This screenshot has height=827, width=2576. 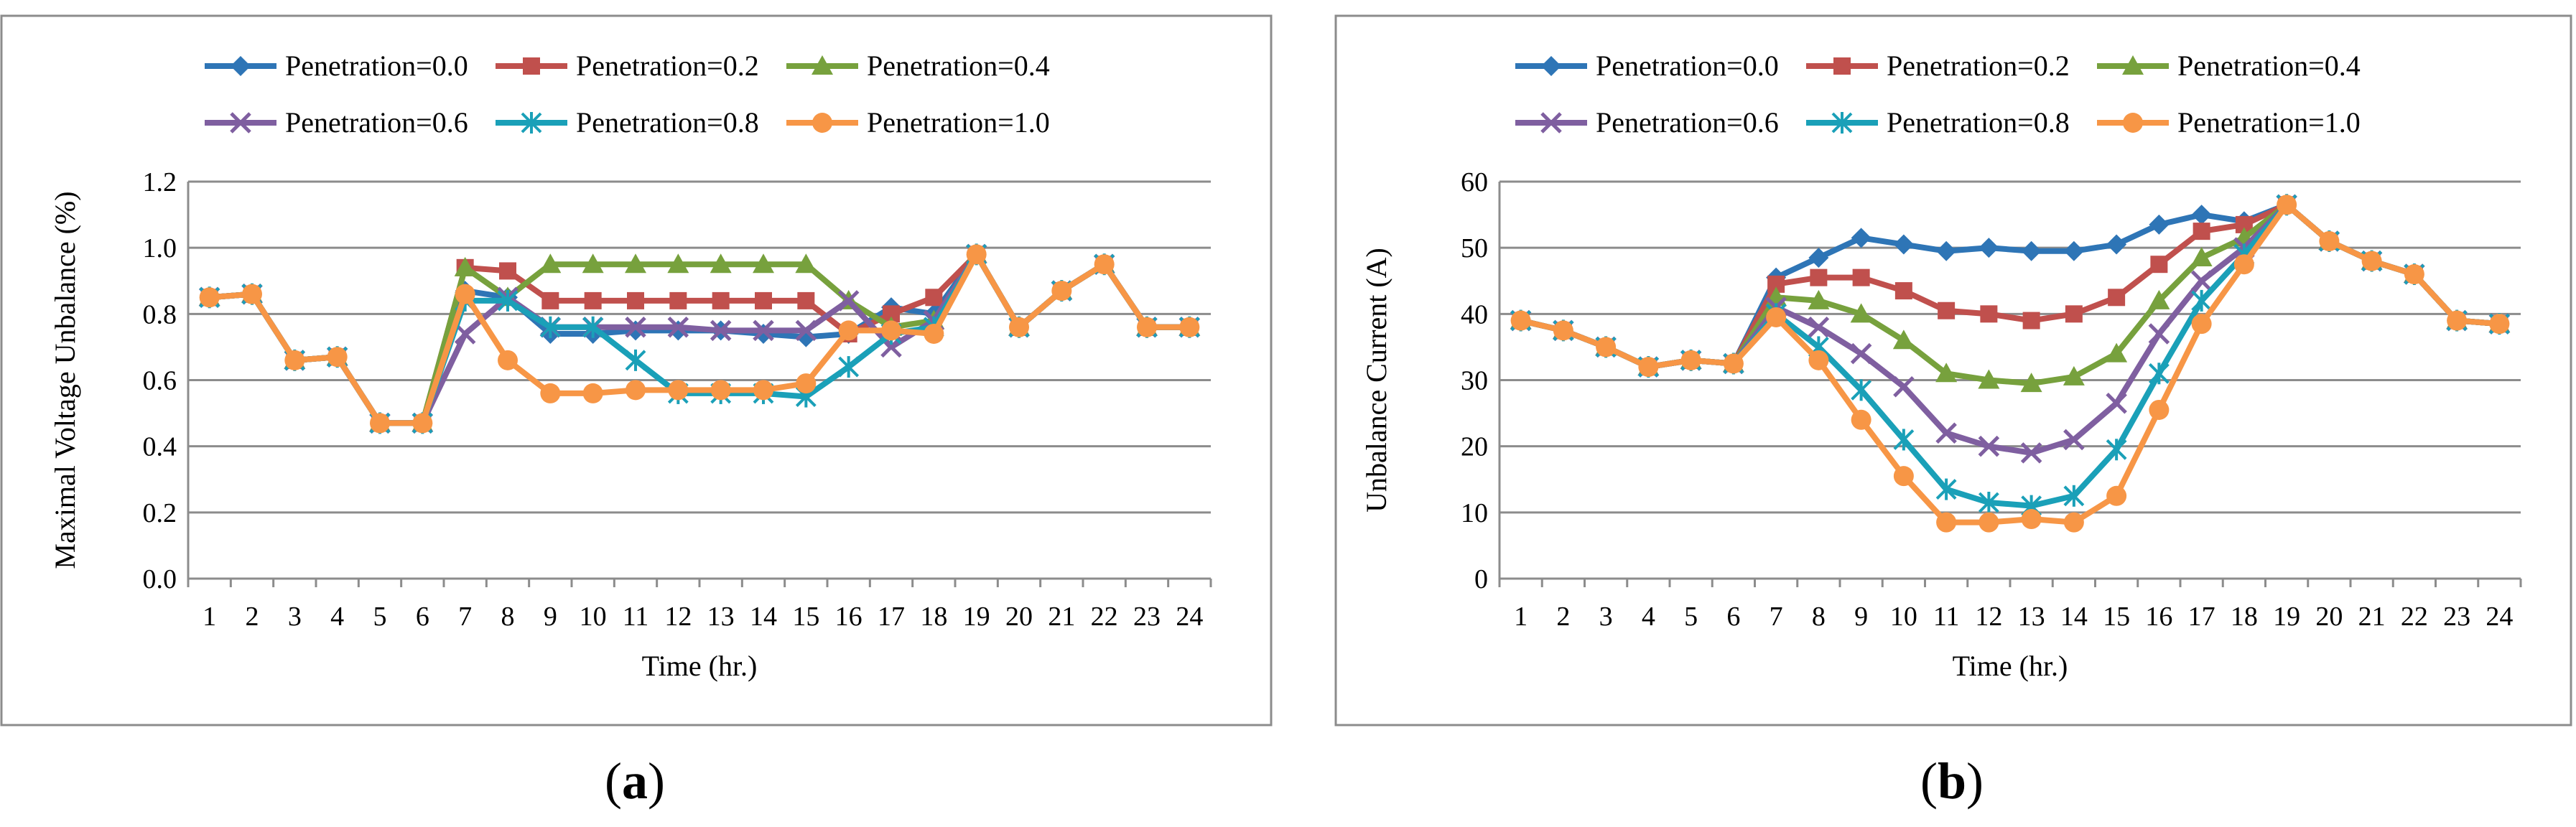 What do you see at coordinates (627, 66) in the screenshot?
I see `legend-item: Penetration=0.2` at bounding box center [627, 66].